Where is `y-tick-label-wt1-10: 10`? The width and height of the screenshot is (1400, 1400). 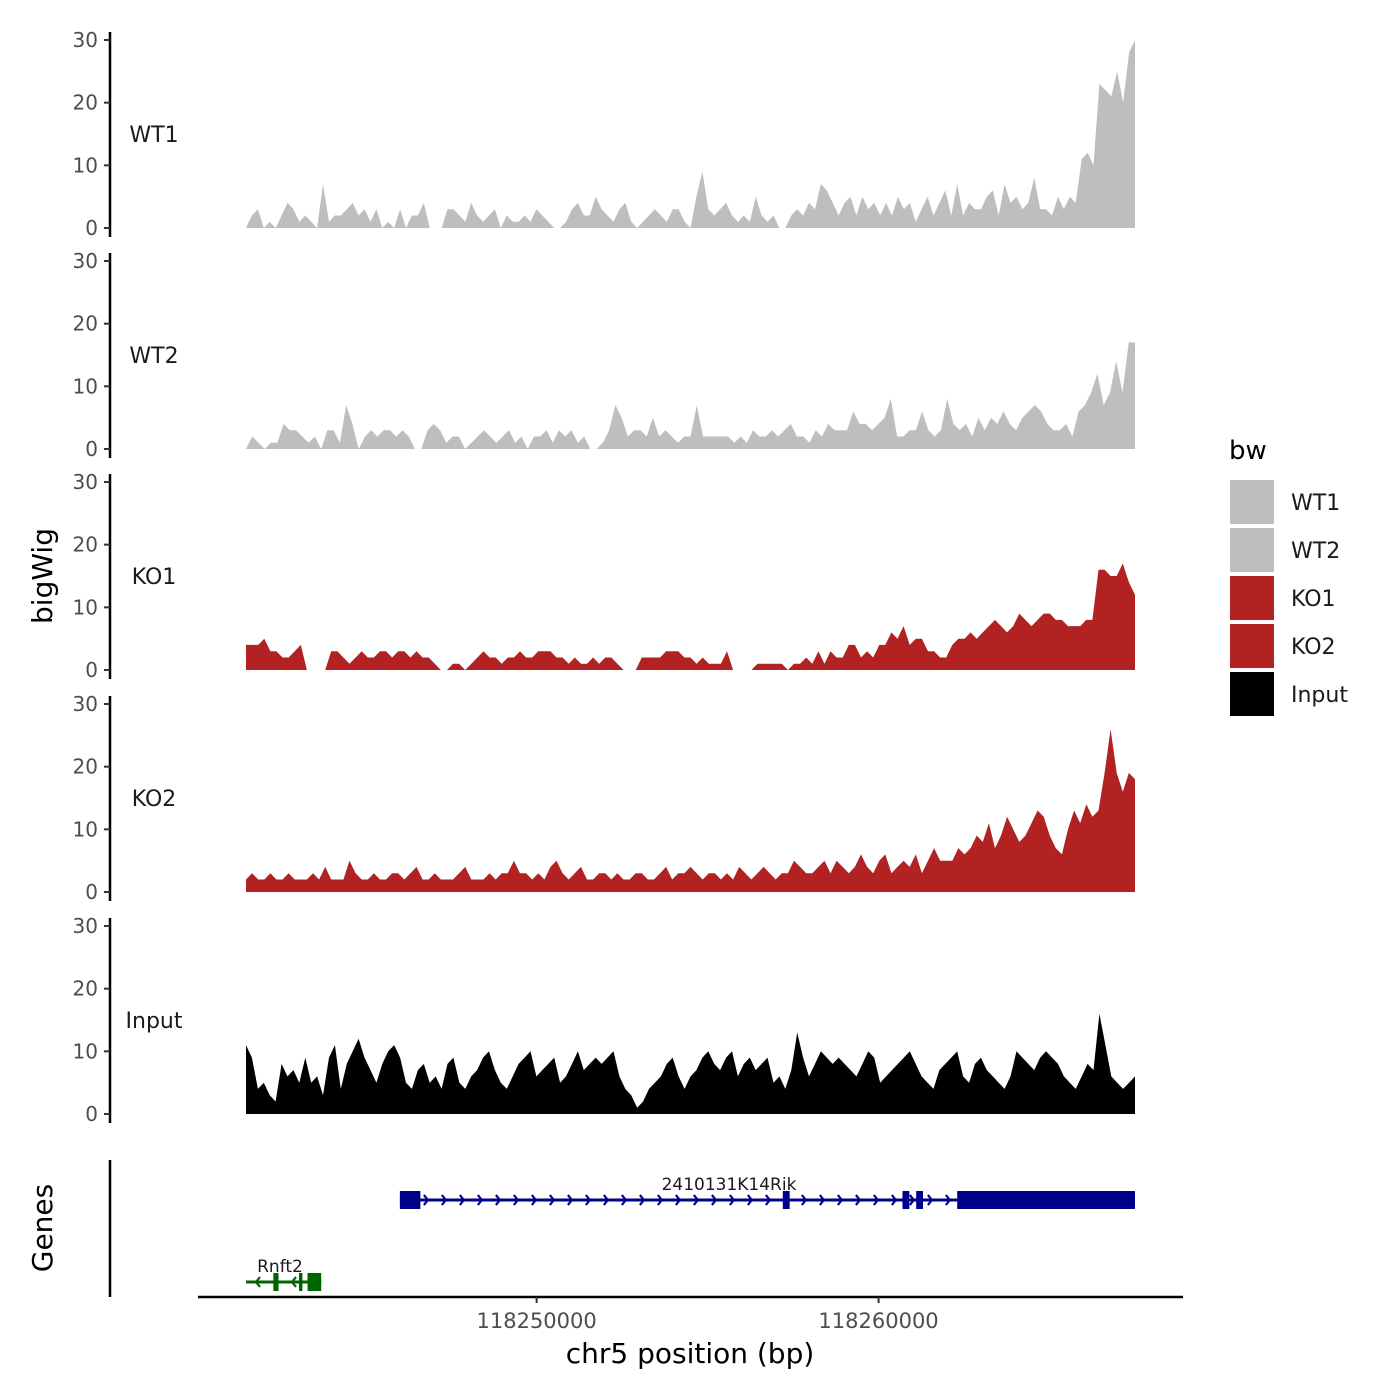 y-tick-label-wt1-10: 10 is located at coordinates (85, 165).